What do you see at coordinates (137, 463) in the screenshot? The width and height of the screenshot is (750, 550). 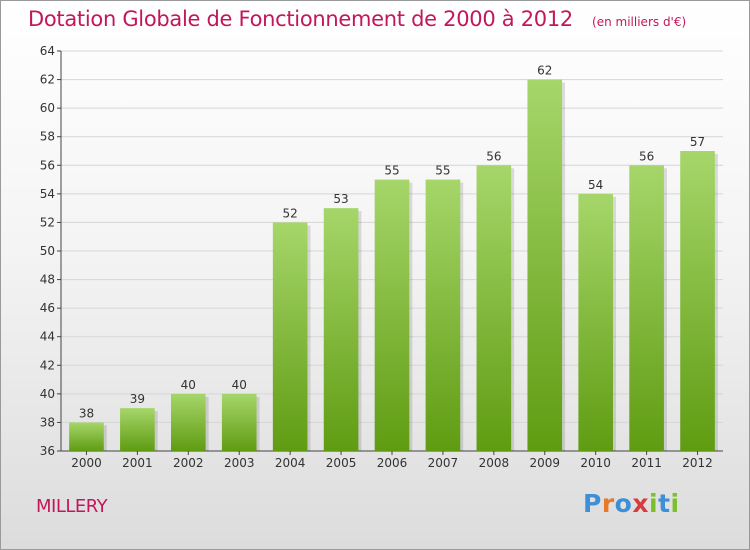 I see `x-tick-label: 2001` at bounding box center [137, 463].